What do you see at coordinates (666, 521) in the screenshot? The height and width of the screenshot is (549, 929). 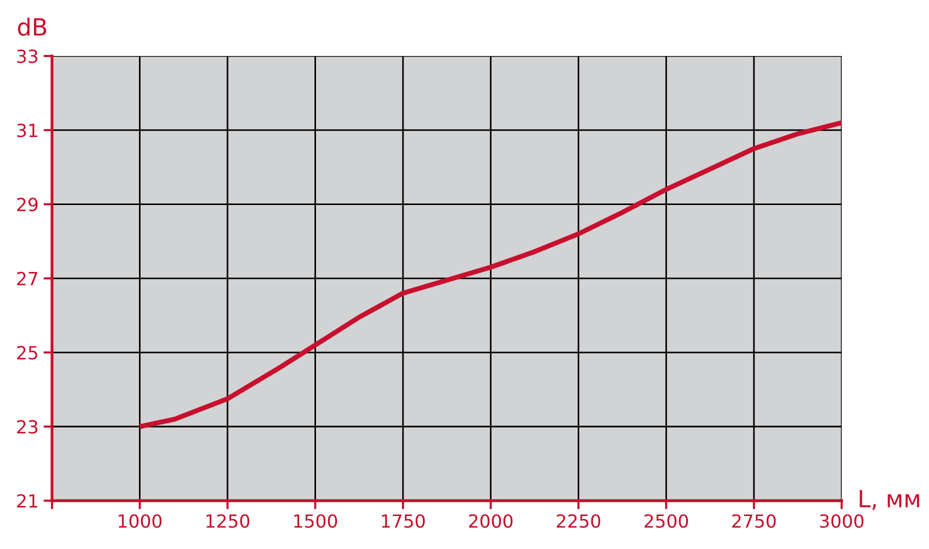 I see `x-tick-label: 2500` at bounding box center [666, 521].